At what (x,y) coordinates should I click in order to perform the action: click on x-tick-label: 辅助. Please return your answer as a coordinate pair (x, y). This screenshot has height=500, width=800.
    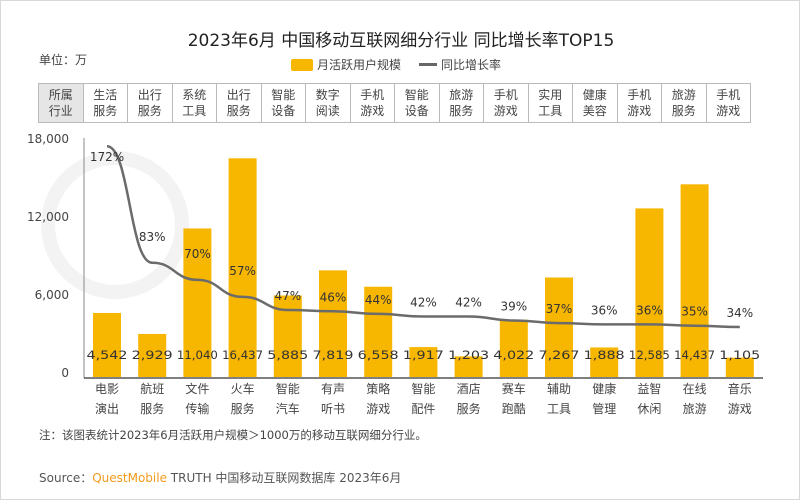
    Looking at the image, I should click on (559, 389).